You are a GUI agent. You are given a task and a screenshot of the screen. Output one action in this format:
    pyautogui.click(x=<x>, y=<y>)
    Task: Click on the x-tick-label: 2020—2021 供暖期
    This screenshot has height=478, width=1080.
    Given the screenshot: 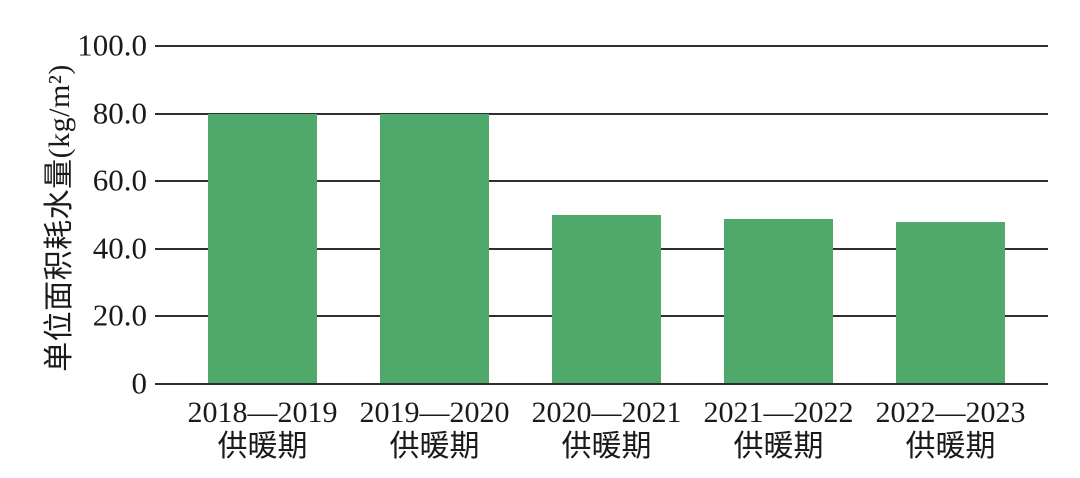 What is the action you would take?
    pyautogui.click(x=607, y=430)
    